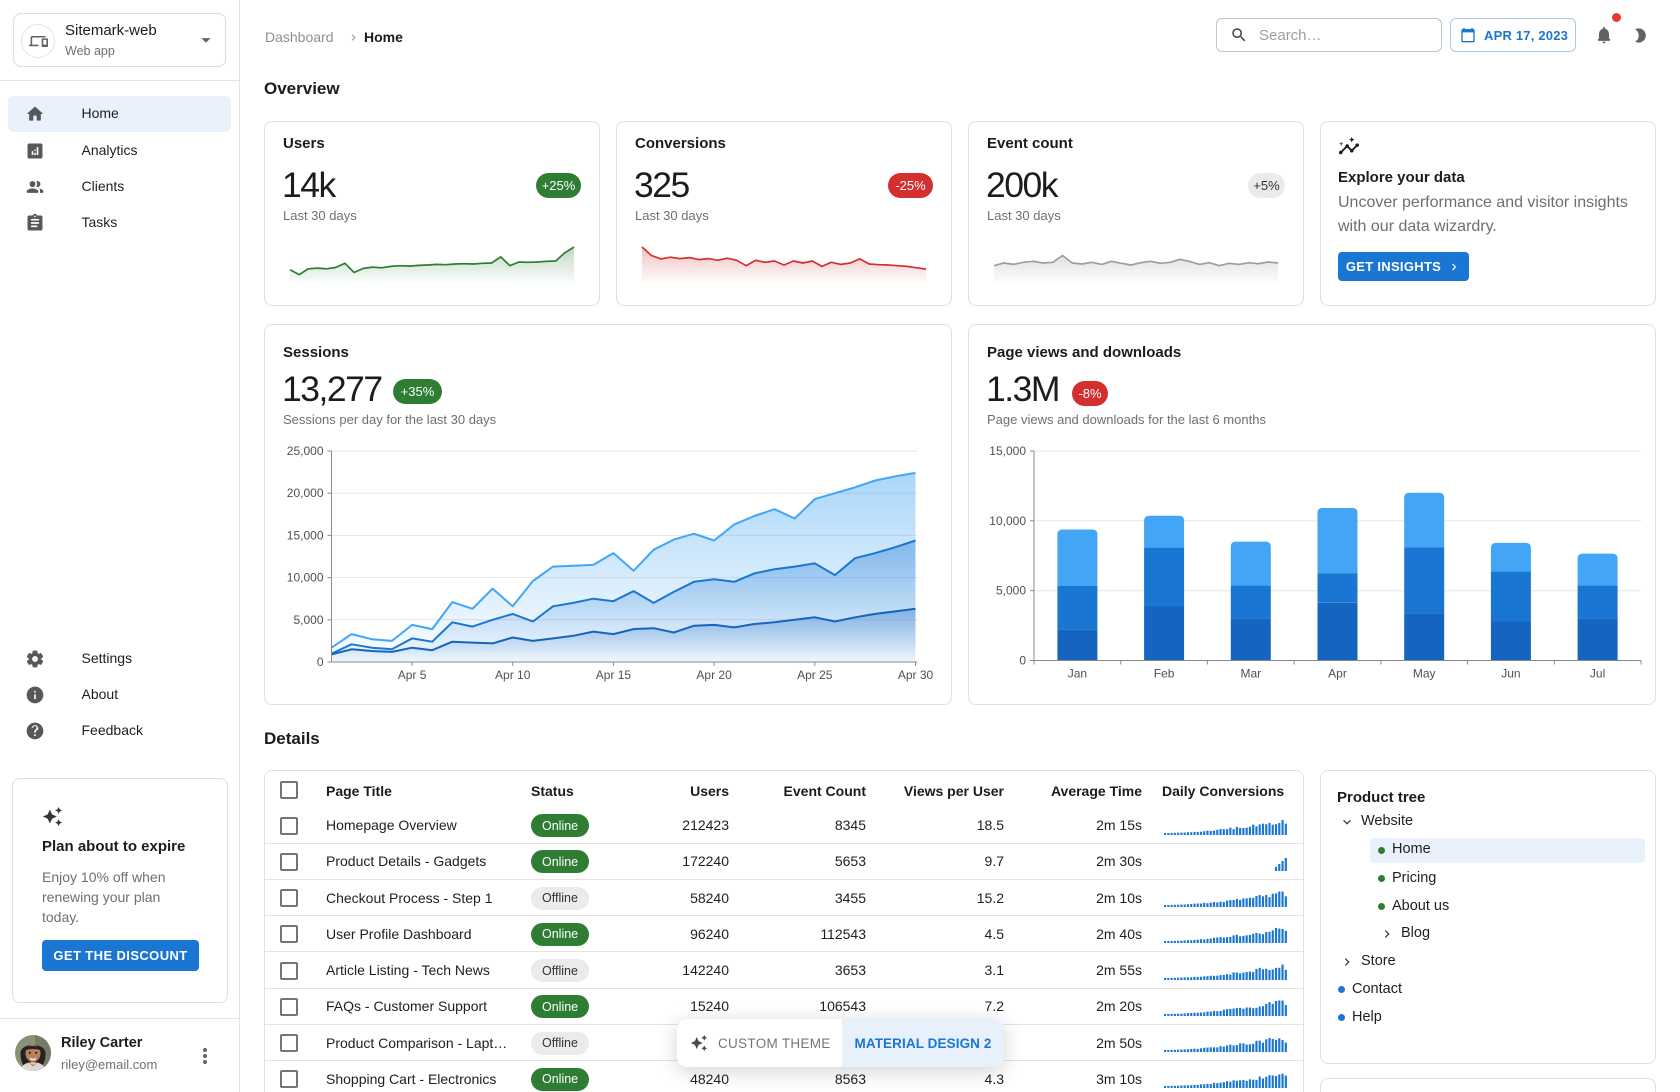  I want to click on svg-text: 20,000, so click(305, 493).